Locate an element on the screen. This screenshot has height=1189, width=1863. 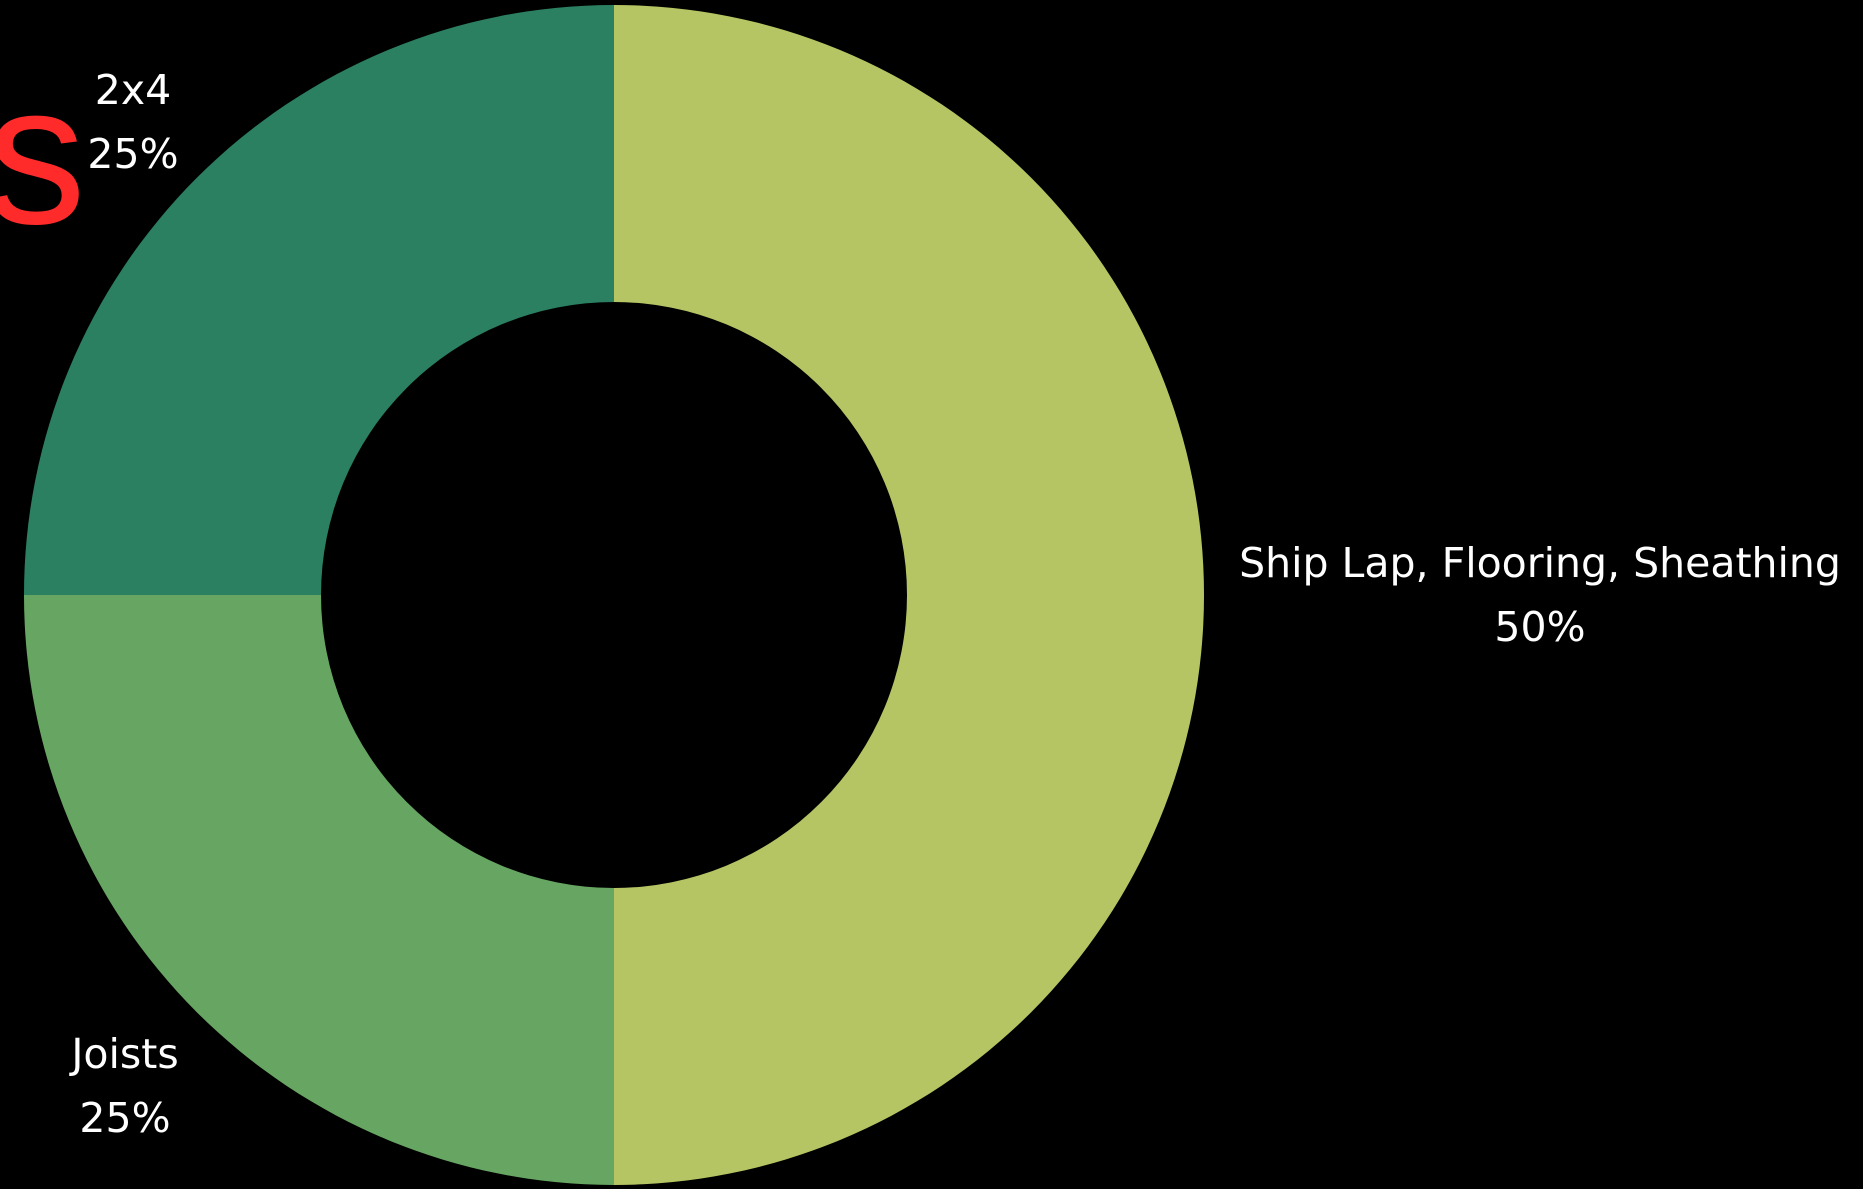
slice-value-ship-lap: 50% is located at coordinates (1540, 627).